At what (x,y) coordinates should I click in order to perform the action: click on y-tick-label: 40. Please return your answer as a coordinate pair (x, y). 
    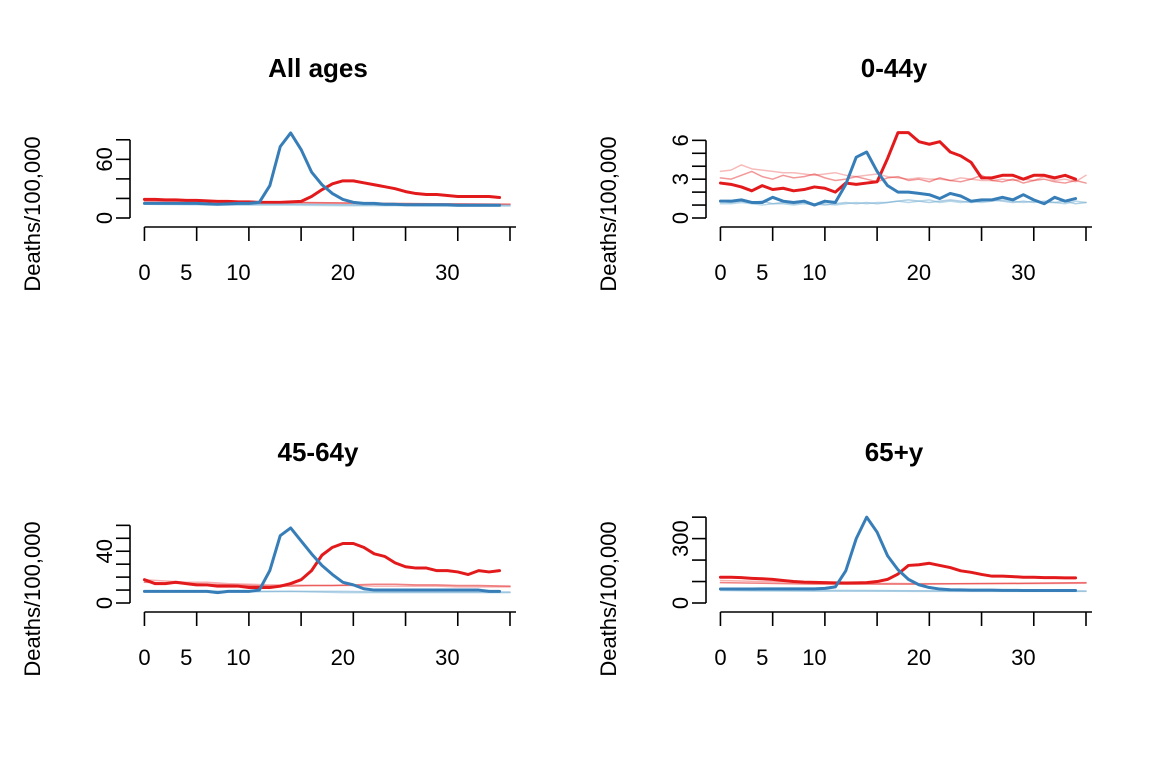
    Looking at the image, I should click on (104, 551).